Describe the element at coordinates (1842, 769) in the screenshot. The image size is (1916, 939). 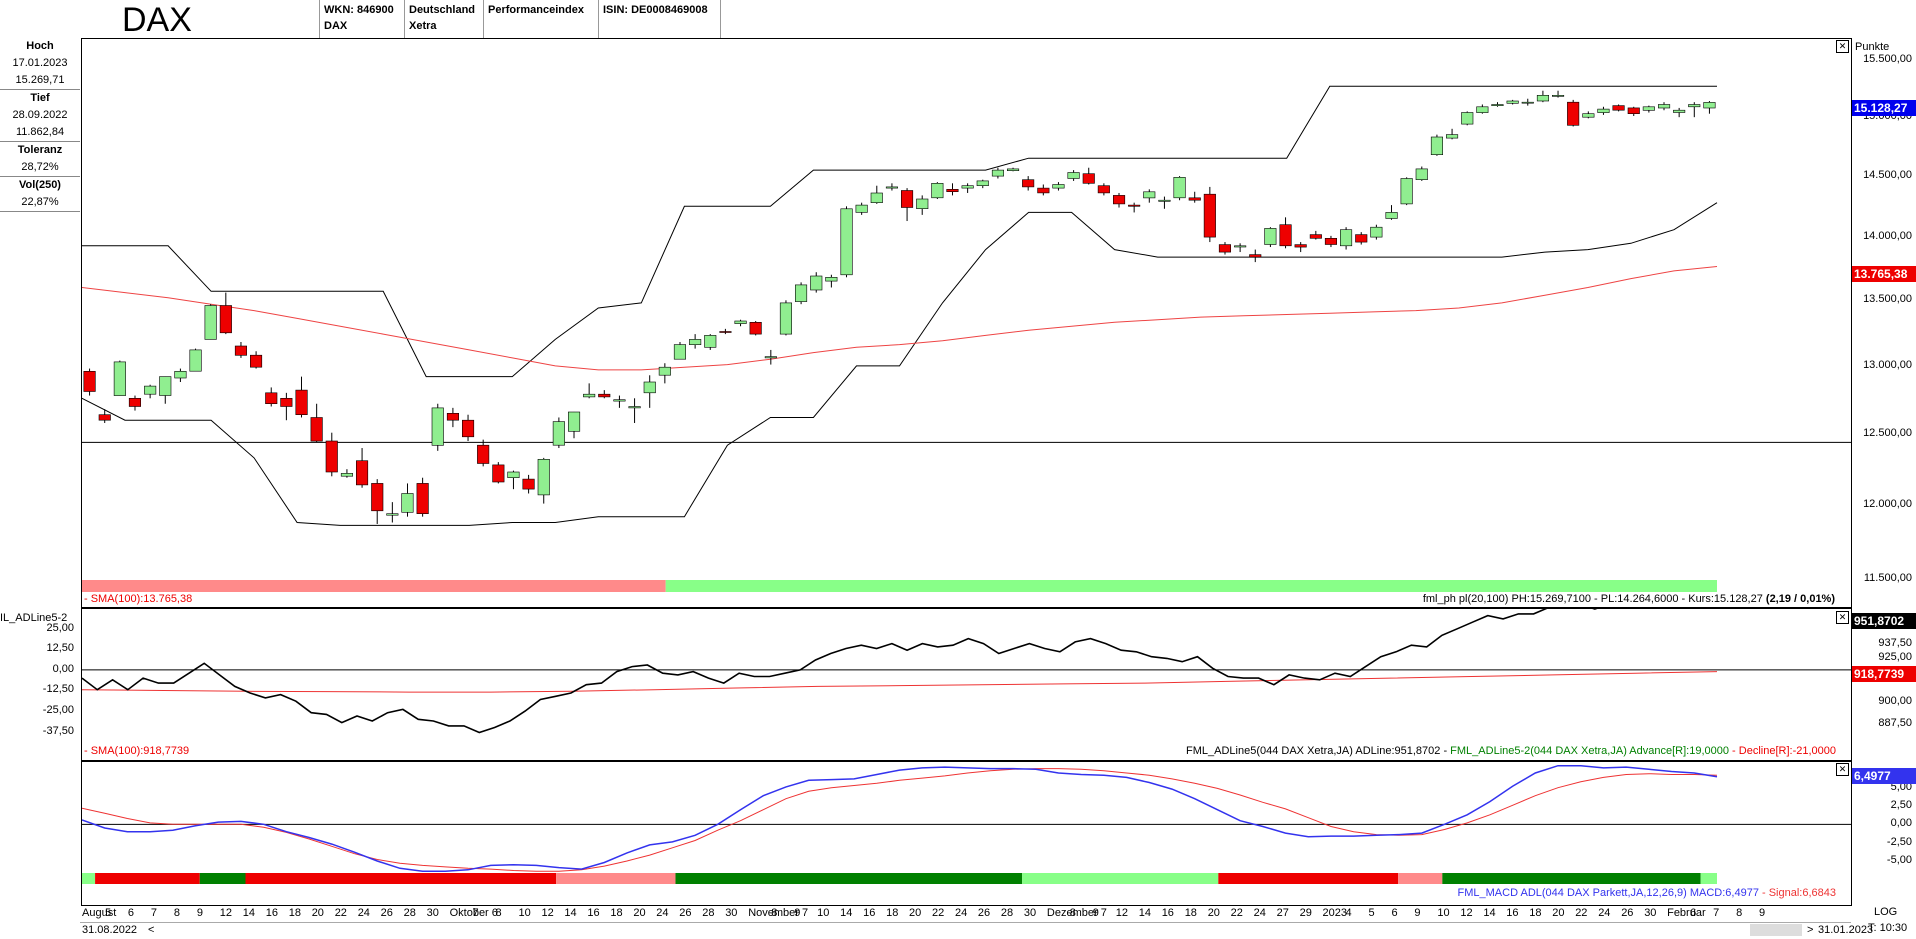
I see `close-macd-panel-icon: ✕` at that location.